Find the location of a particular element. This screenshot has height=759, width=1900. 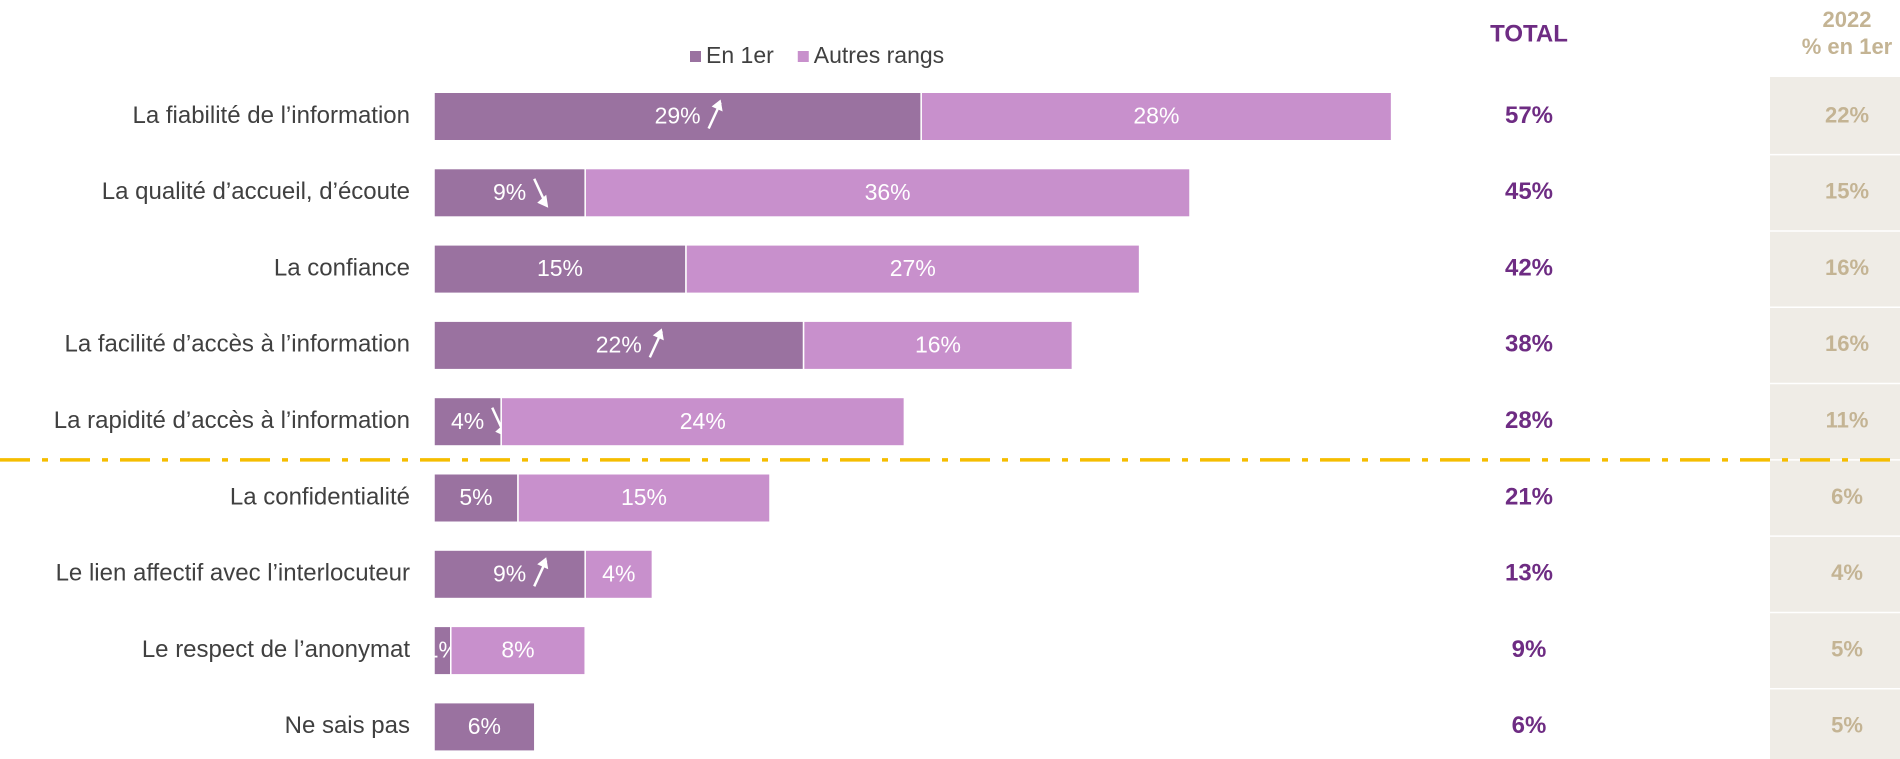

value-label: 16% is located at coordinates (938, 344).